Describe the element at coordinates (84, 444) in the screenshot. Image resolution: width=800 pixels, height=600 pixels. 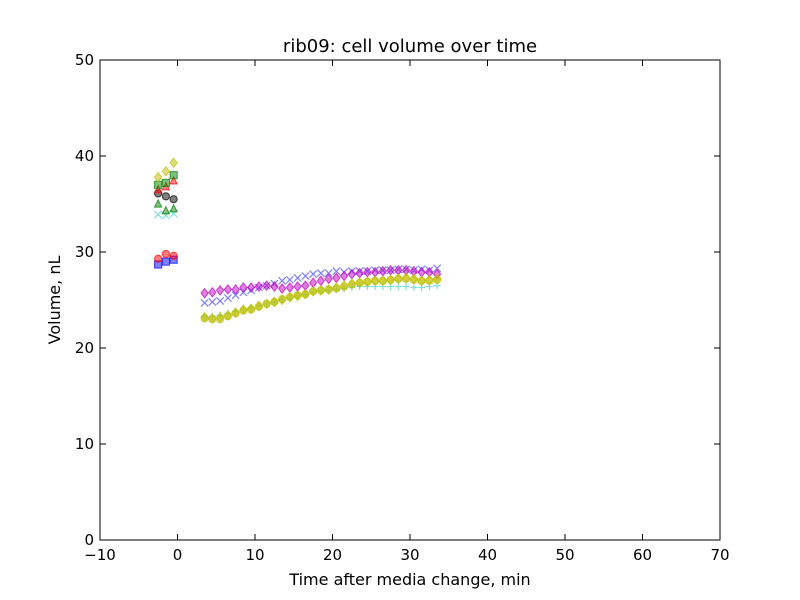
I see `y-tick-label: 10` at that location.